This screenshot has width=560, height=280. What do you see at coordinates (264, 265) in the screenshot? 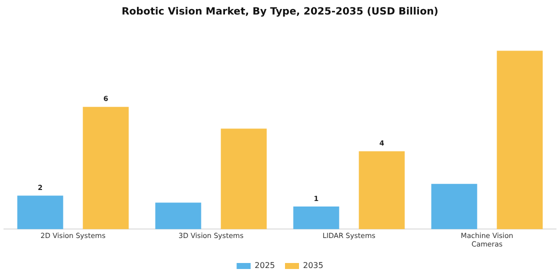
I see `legend-label: 2025` at bounding box center [264, 265].